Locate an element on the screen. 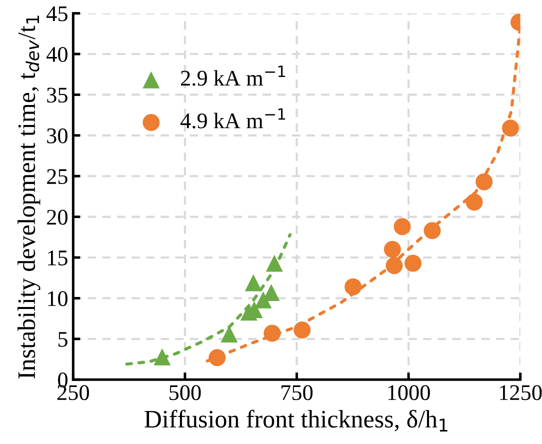 Image resolution: width=542 pixels, height=444 pixels. legend-label: 4.9 kA m$^{−1}$ is located at coordinates (233, 118).